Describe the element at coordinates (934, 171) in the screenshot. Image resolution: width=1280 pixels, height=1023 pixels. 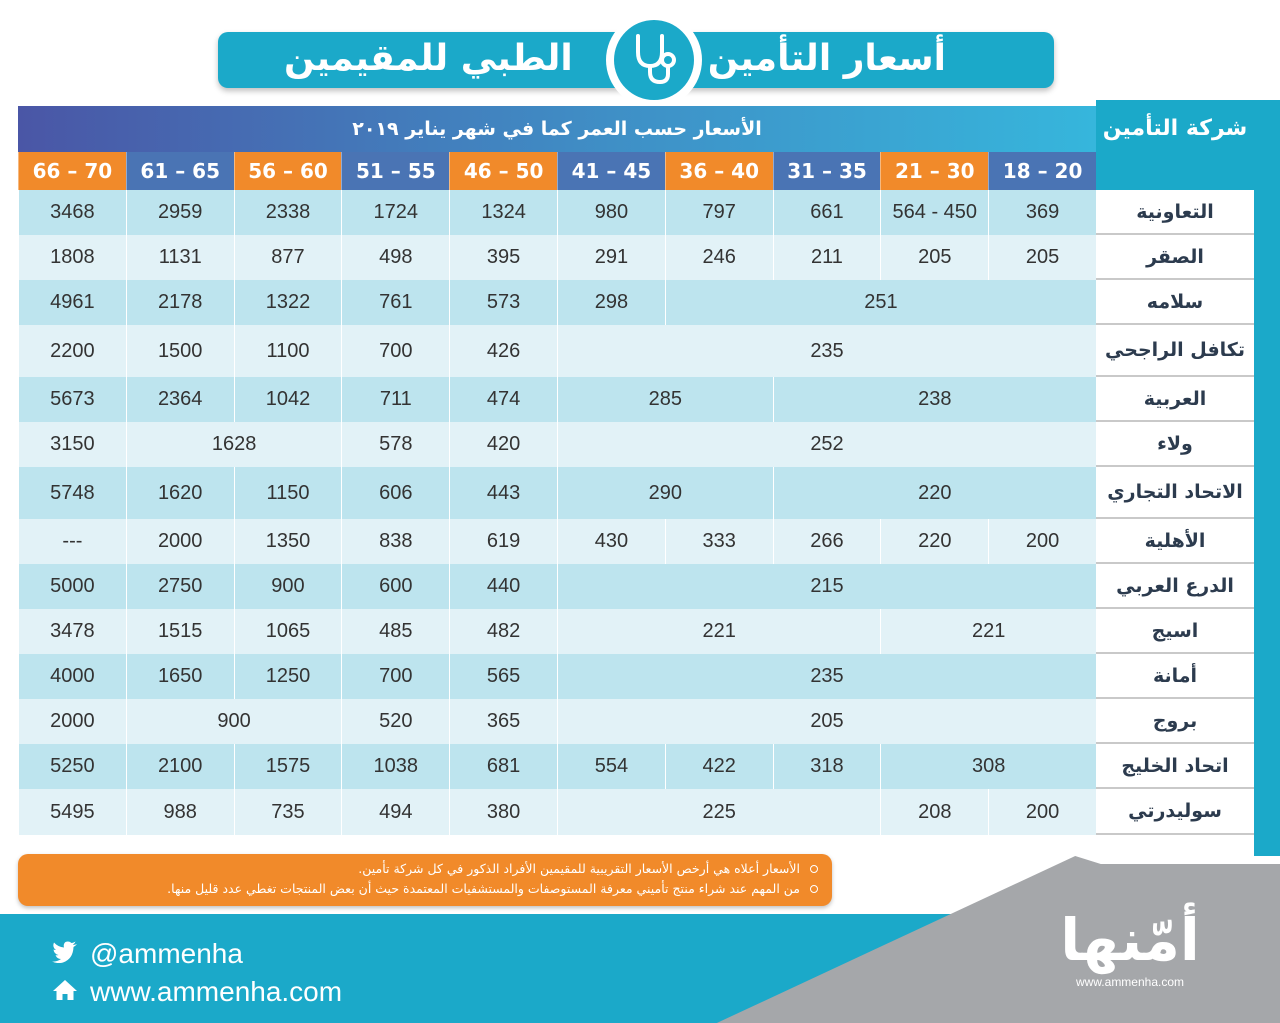
I see `age-group-header: 21 – 30` at that location.